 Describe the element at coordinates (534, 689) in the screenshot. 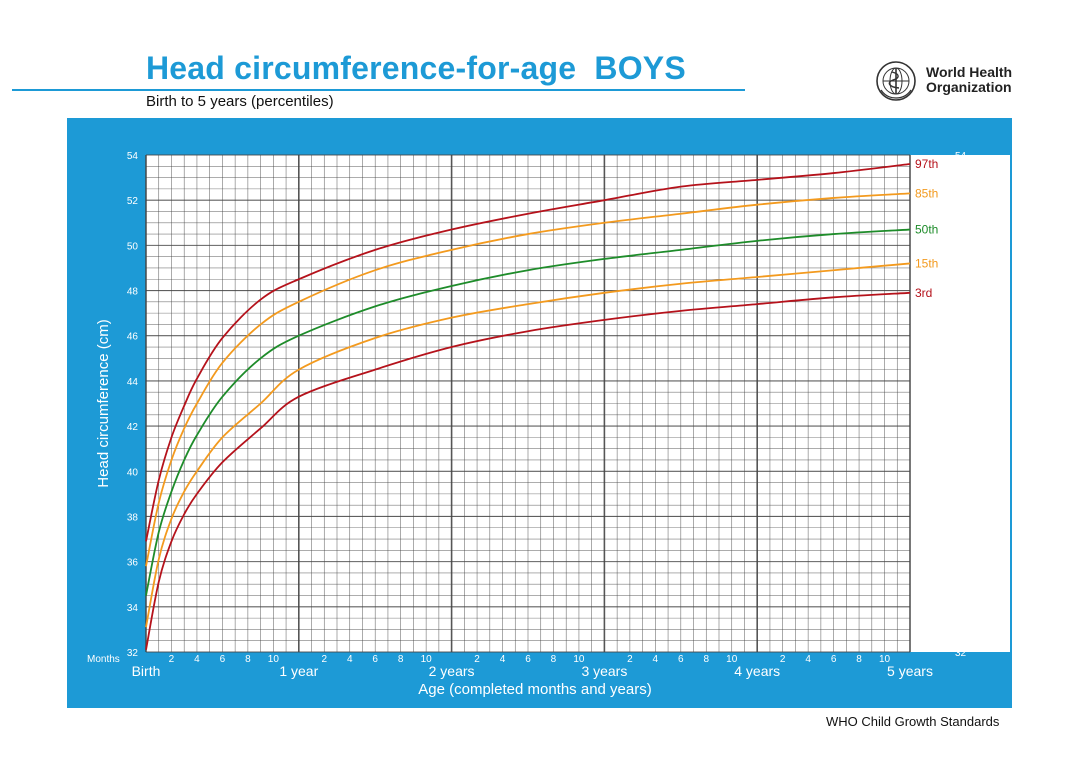

I see `x-axis-title: Age (completed months and years)` at that location.